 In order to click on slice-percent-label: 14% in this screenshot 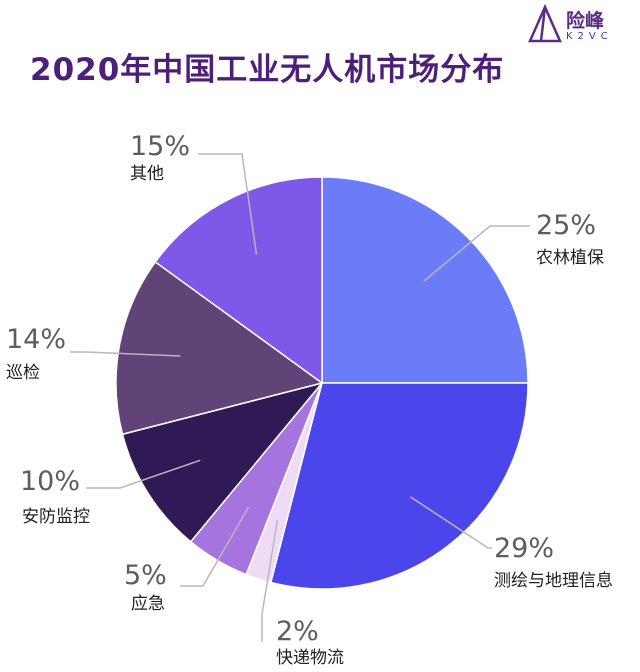, I will do `click(36, 339)`.